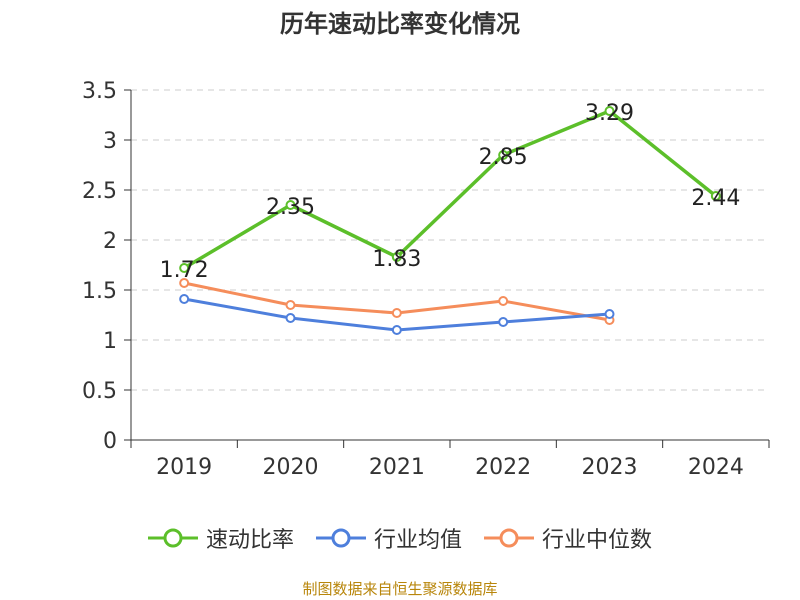  Describe the element at coordinates (110, 441) in the screenshot. I see `y-tick-label: 0` at that location.